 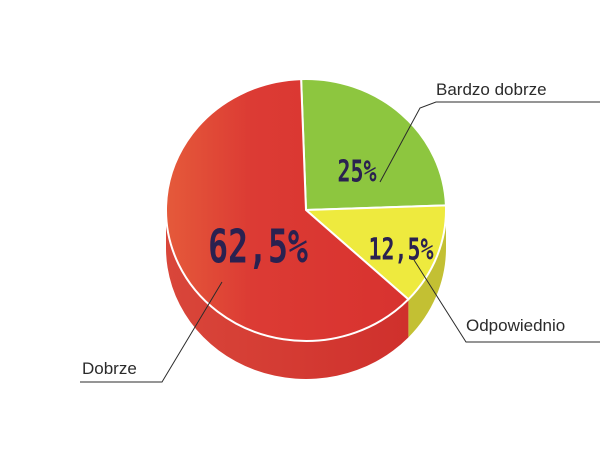 What do you see at coordinates (427, 274) in the screenshot?
I see `slice-side-odpowiednio` at bounding box center [427, 274].